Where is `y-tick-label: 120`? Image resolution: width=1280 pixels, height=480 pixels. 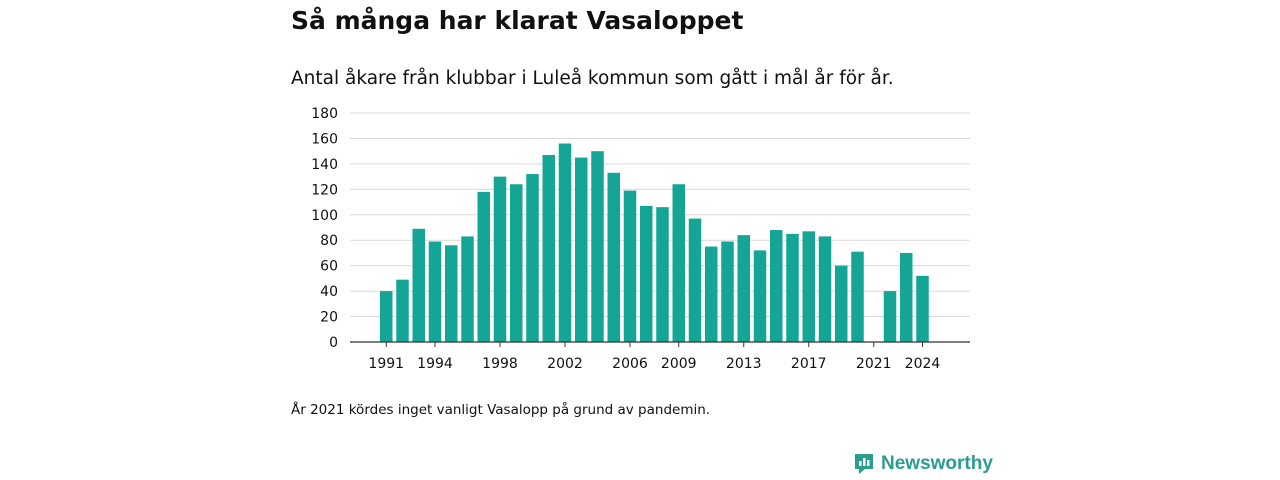
y-tick-label: 120 is located at coordinates (324, 190).